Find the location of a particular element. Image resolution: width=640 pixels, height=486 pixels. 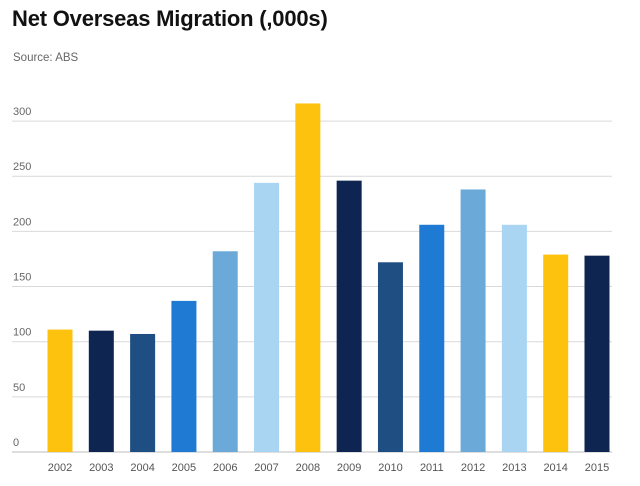

y-tick-label: 300 is located at coordinates (22, 112).